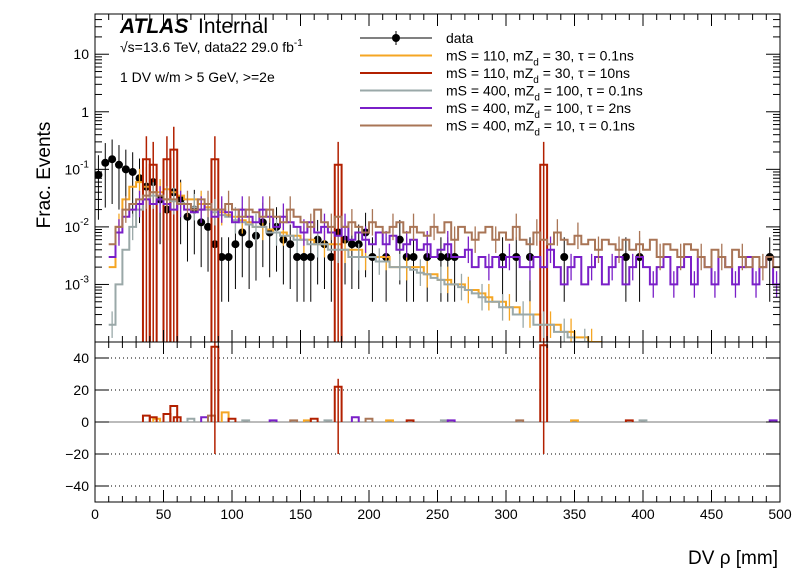 This screenshot has height=572, width=796. What do you see at coordinates (197, 77) in the screenshot?
I see `selection-annotation: 1 DV w/m > 5 GeV, >=2e` at bounding box center [197, 77].